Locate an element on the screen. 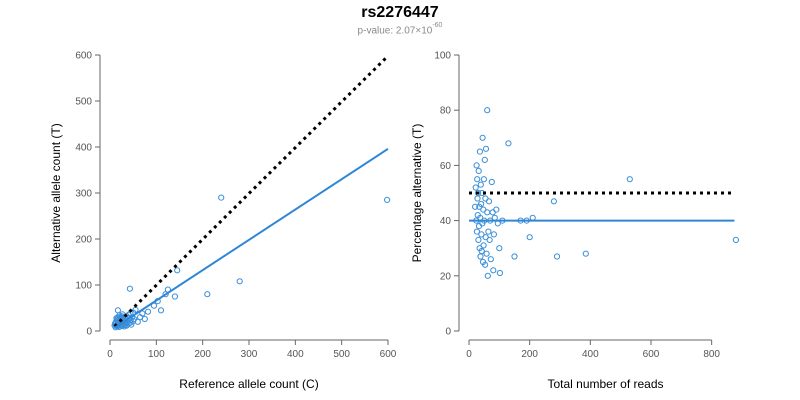  right-x-tick-label: 400 is located at coordinates (590, 354).